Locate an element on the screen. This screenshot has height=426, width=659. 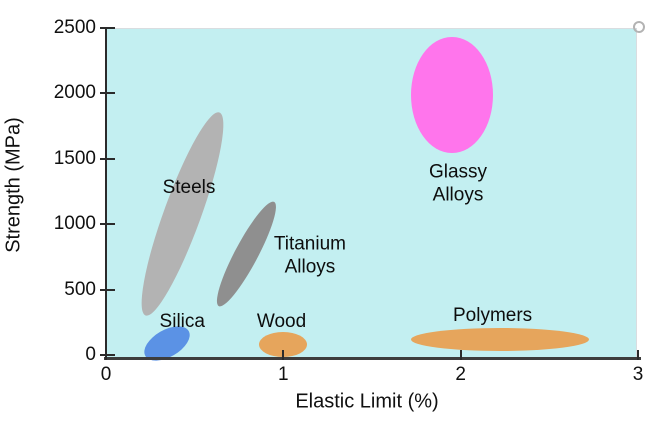
y-tick-label: 2500 is located at coordinates (74, 27).